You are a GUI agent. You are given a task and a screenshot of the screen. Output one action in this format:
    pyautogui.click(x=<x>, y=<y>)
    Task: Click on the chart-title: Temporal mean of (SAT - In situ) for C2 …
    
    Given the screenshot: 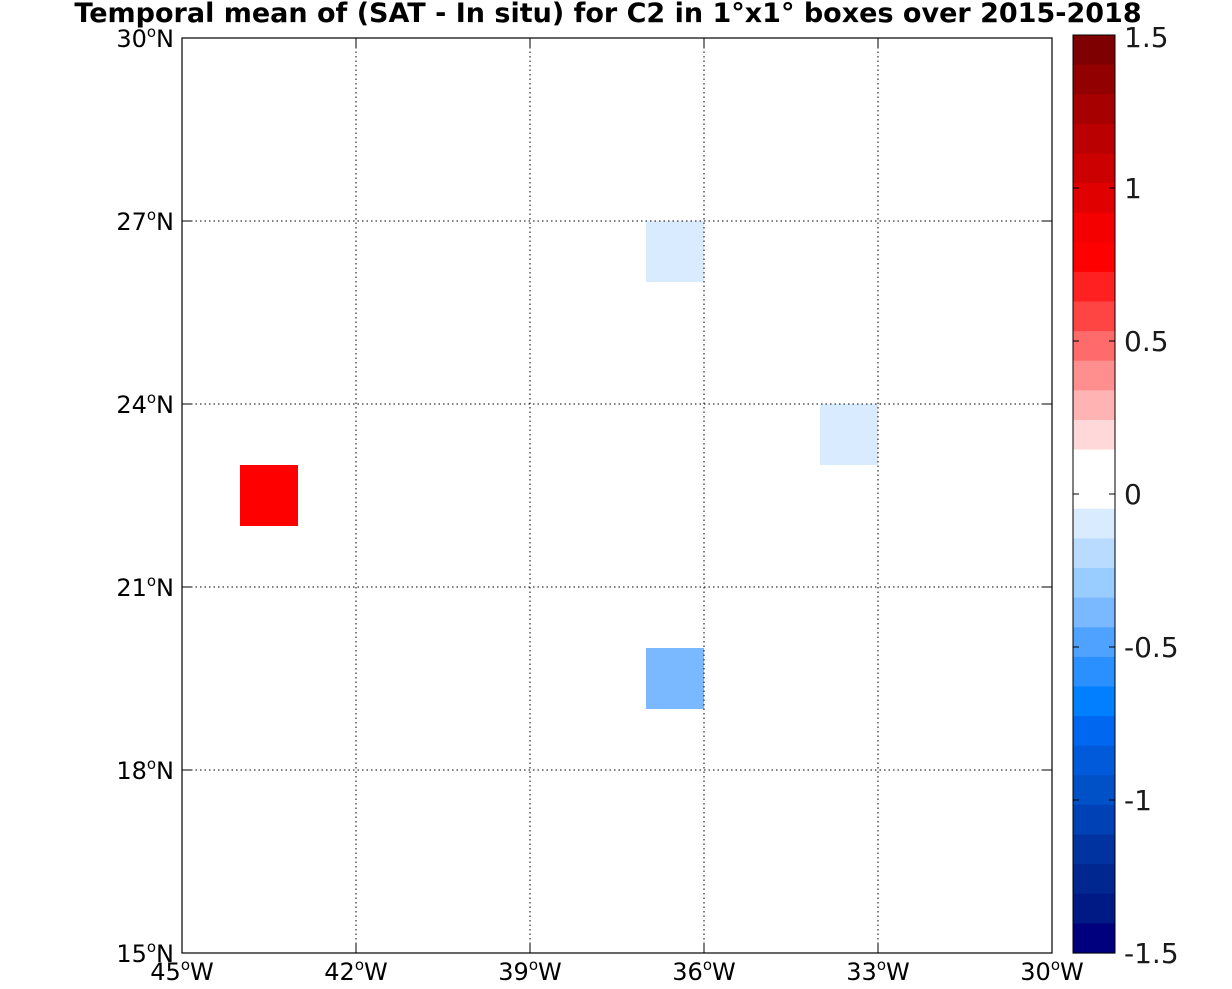 What is the action you would take?
    pyautogui.click(x=607, y=14)
    